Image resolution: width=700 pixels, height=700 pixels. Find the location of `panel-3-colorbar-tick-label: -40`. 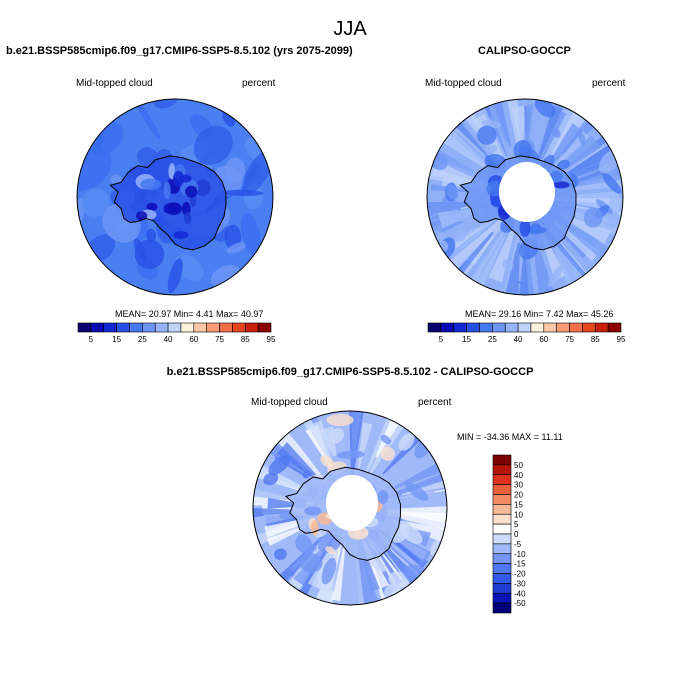

panel-3-colorbar-tick-label: -40 is located at coordinates (520, 593).